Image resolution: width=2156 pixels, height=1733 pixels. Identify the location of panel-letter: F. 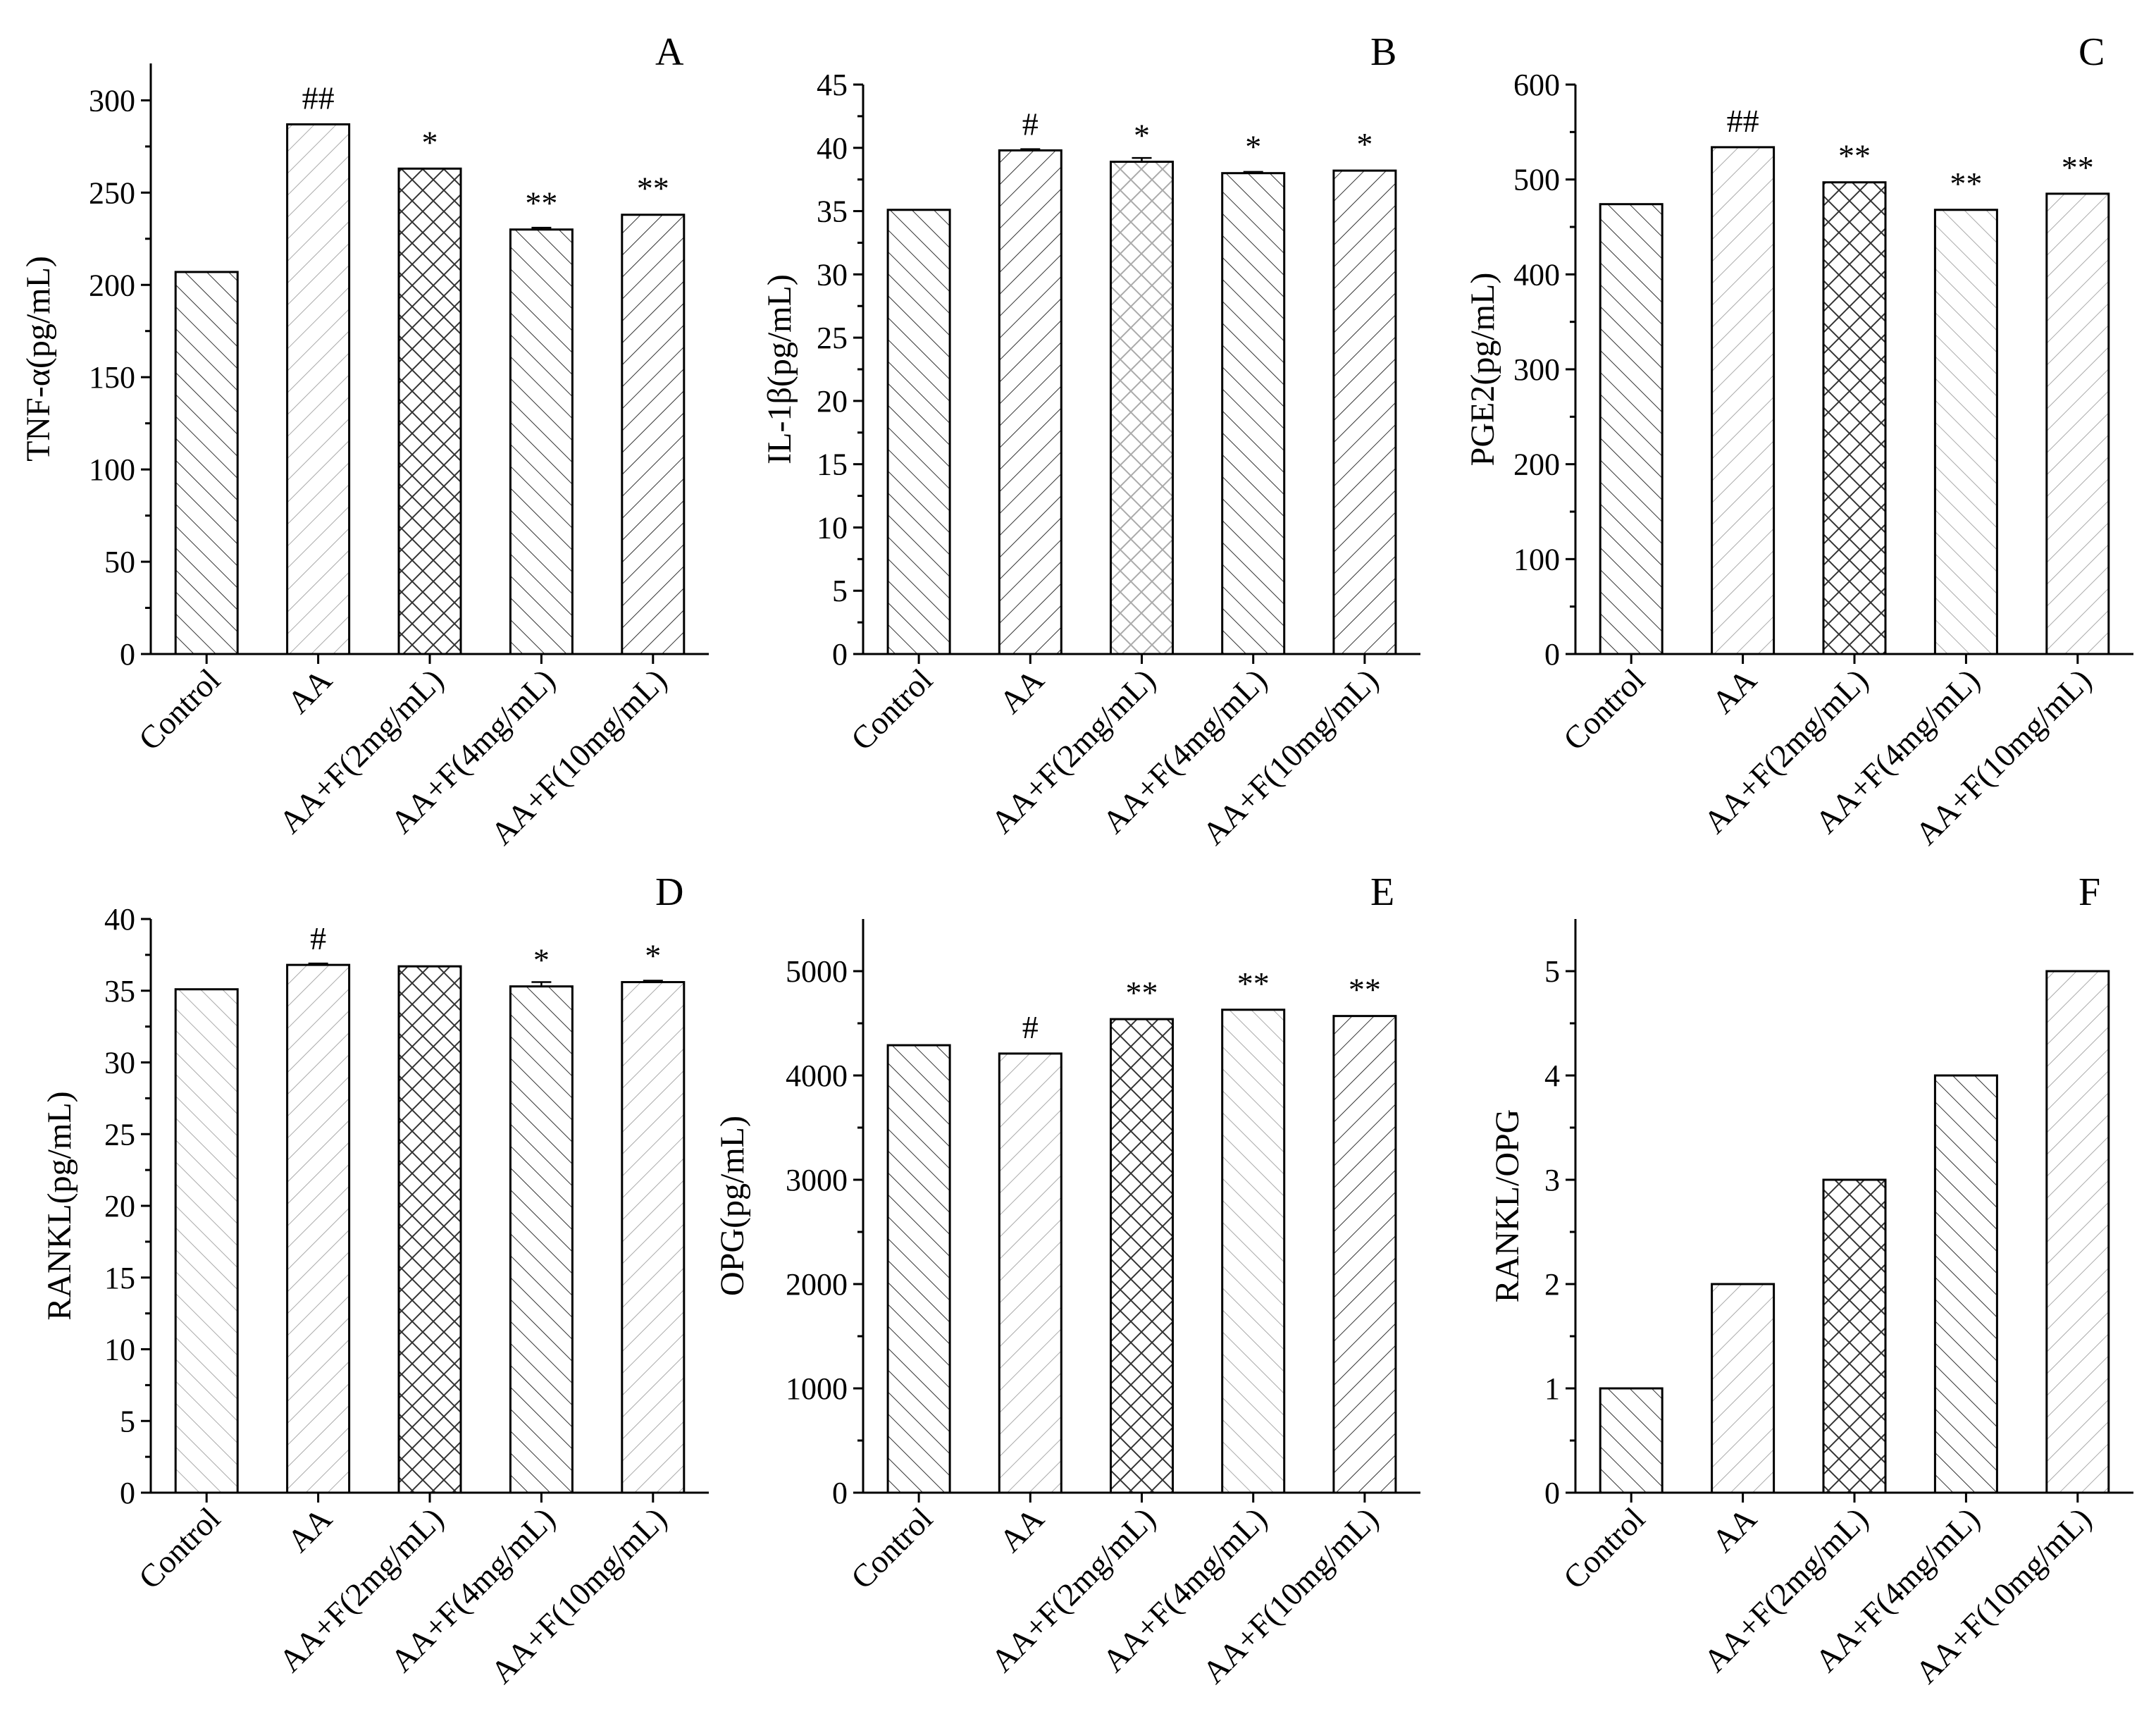
(2089, 892).